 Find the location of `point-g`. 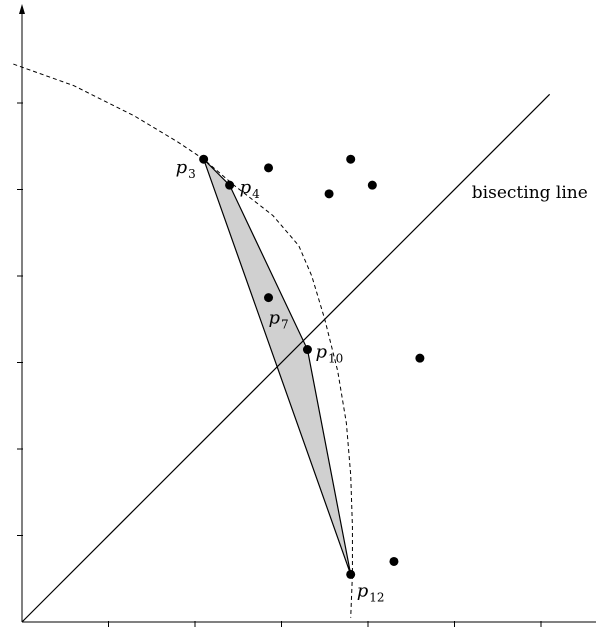

point-g is located at coordinates (329, 194).